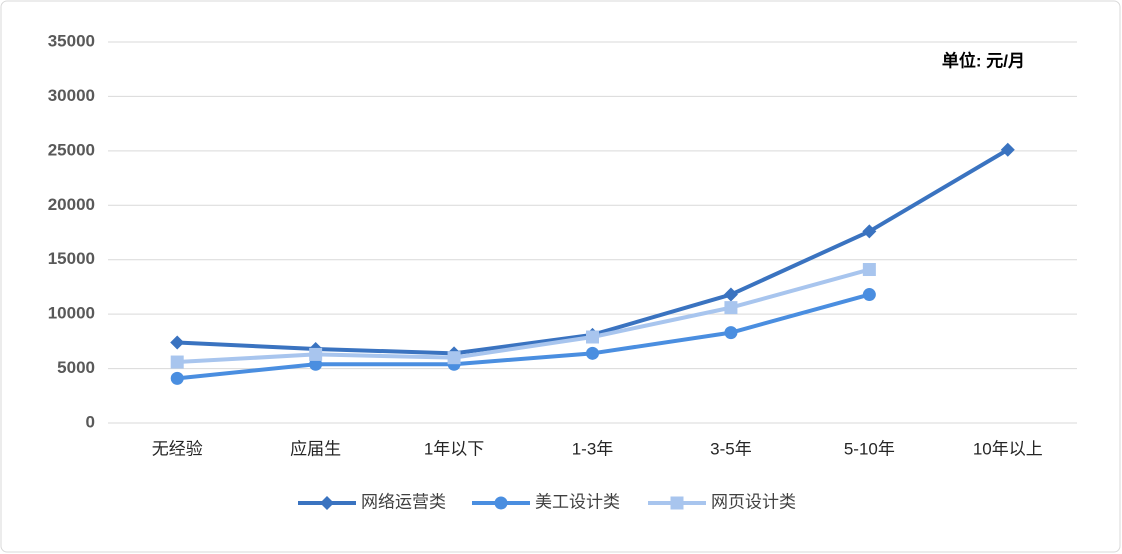 This screenshot has width=1122, height=554. Describe the element at coordinates (593, 448) in the screenshot. I see `x-tick-label: 1-3年` at that location.